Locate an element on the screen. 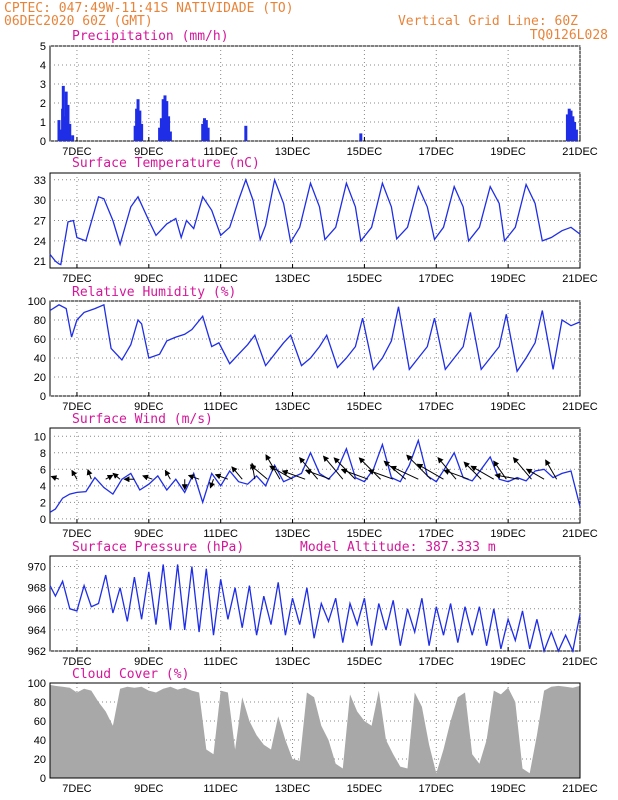 This screenshot has height=800, width=618. temperature-x-tick-label: 11DEC is located at coordinates (220, 279).